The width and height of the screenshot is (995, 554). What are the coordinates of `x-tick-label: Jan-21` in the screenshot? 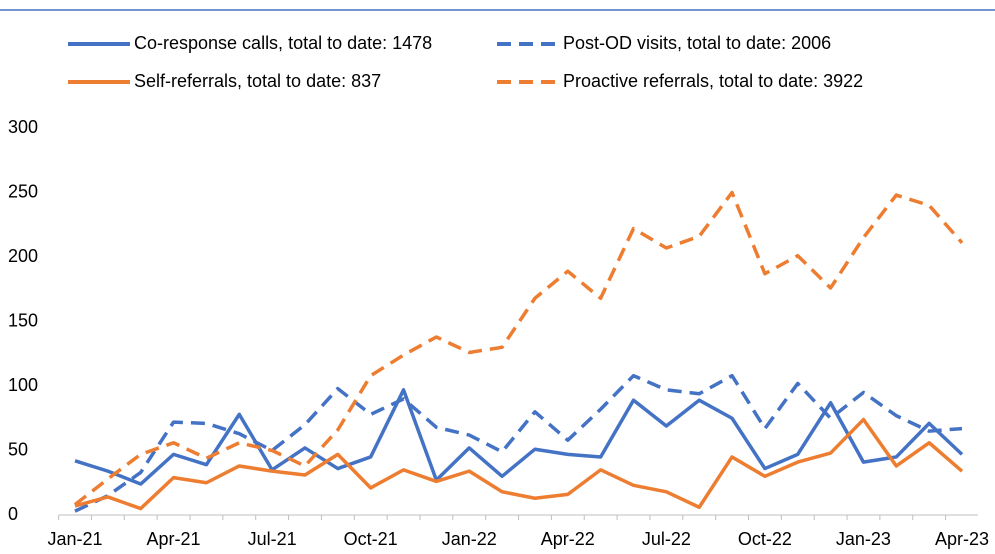 It's located at (74, 539).